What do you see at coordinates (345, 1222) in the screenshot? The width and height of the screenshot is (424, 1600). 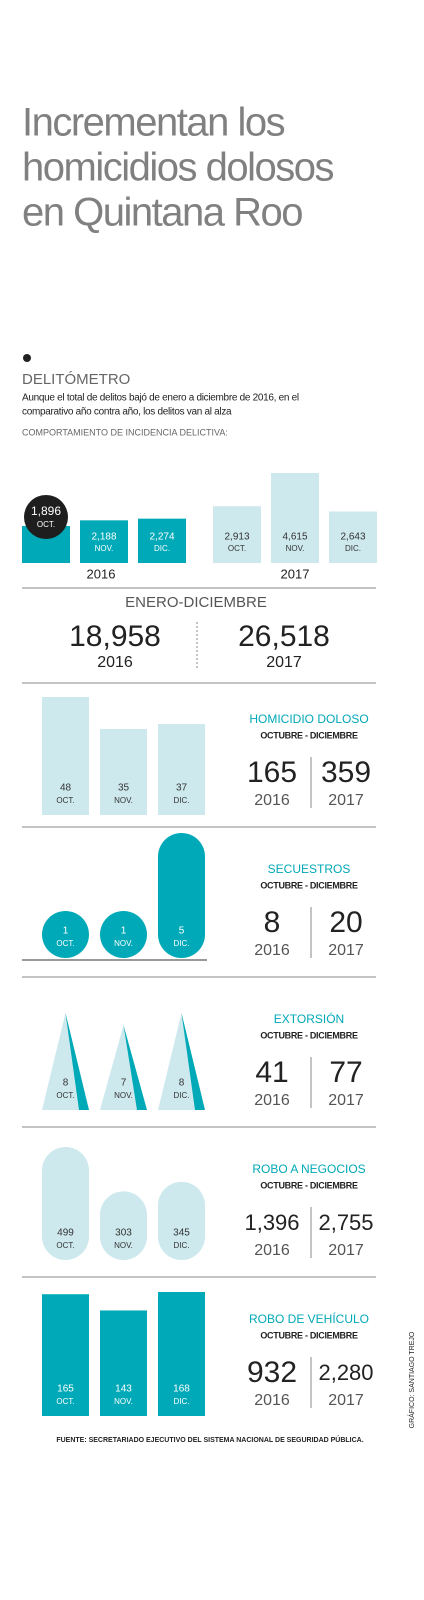 I see `crime-total: 2,755` at bounding box center [345, 1222].